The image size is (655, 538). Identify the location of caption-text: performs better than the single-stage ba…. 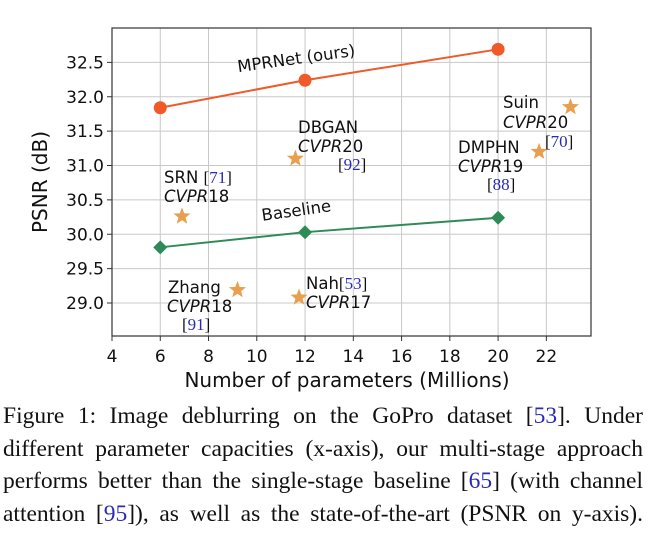
(236, 481).